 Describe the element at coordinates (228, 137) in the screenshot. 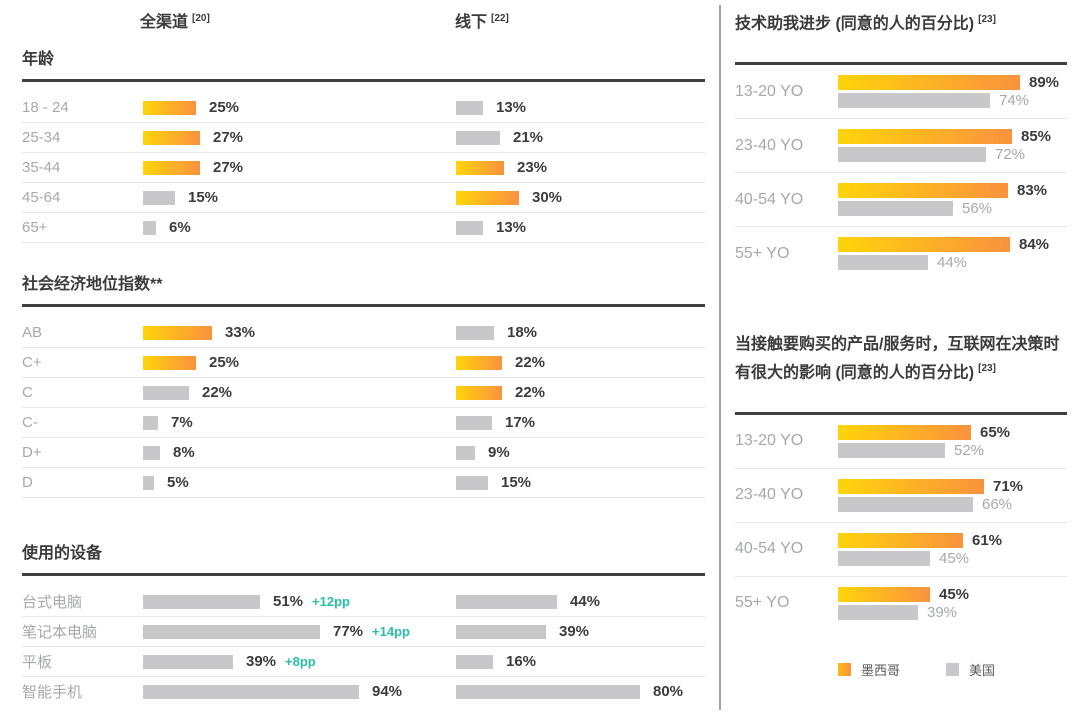

I see `value-label: 27%` at that location.